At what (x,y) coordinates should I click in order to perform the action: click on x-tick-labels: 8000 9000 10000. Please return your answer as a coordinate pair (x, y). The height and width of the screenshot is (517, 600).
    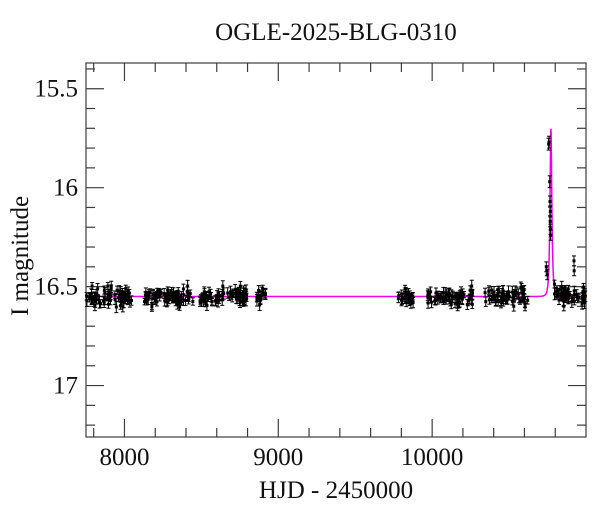
    Looking at the image, I should click on (281, 457).